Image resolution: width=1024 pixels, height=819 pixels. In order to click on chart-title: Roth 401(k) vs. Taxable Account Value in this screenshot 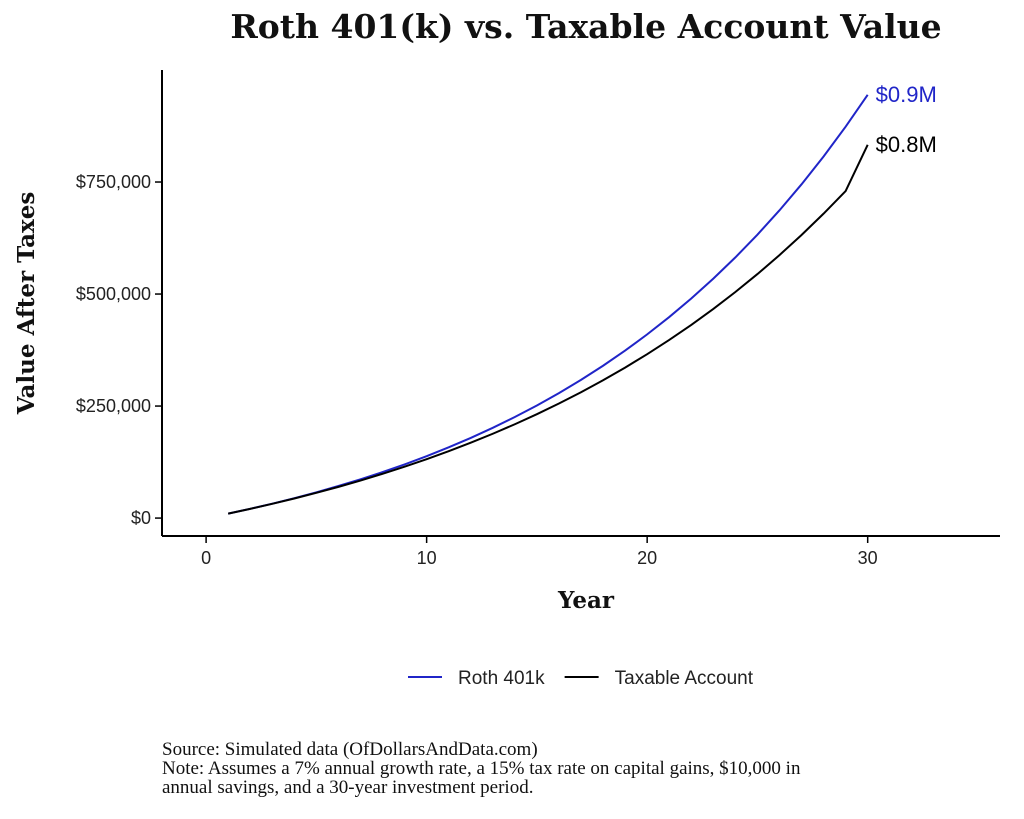, I will do `click(585, 26)`.